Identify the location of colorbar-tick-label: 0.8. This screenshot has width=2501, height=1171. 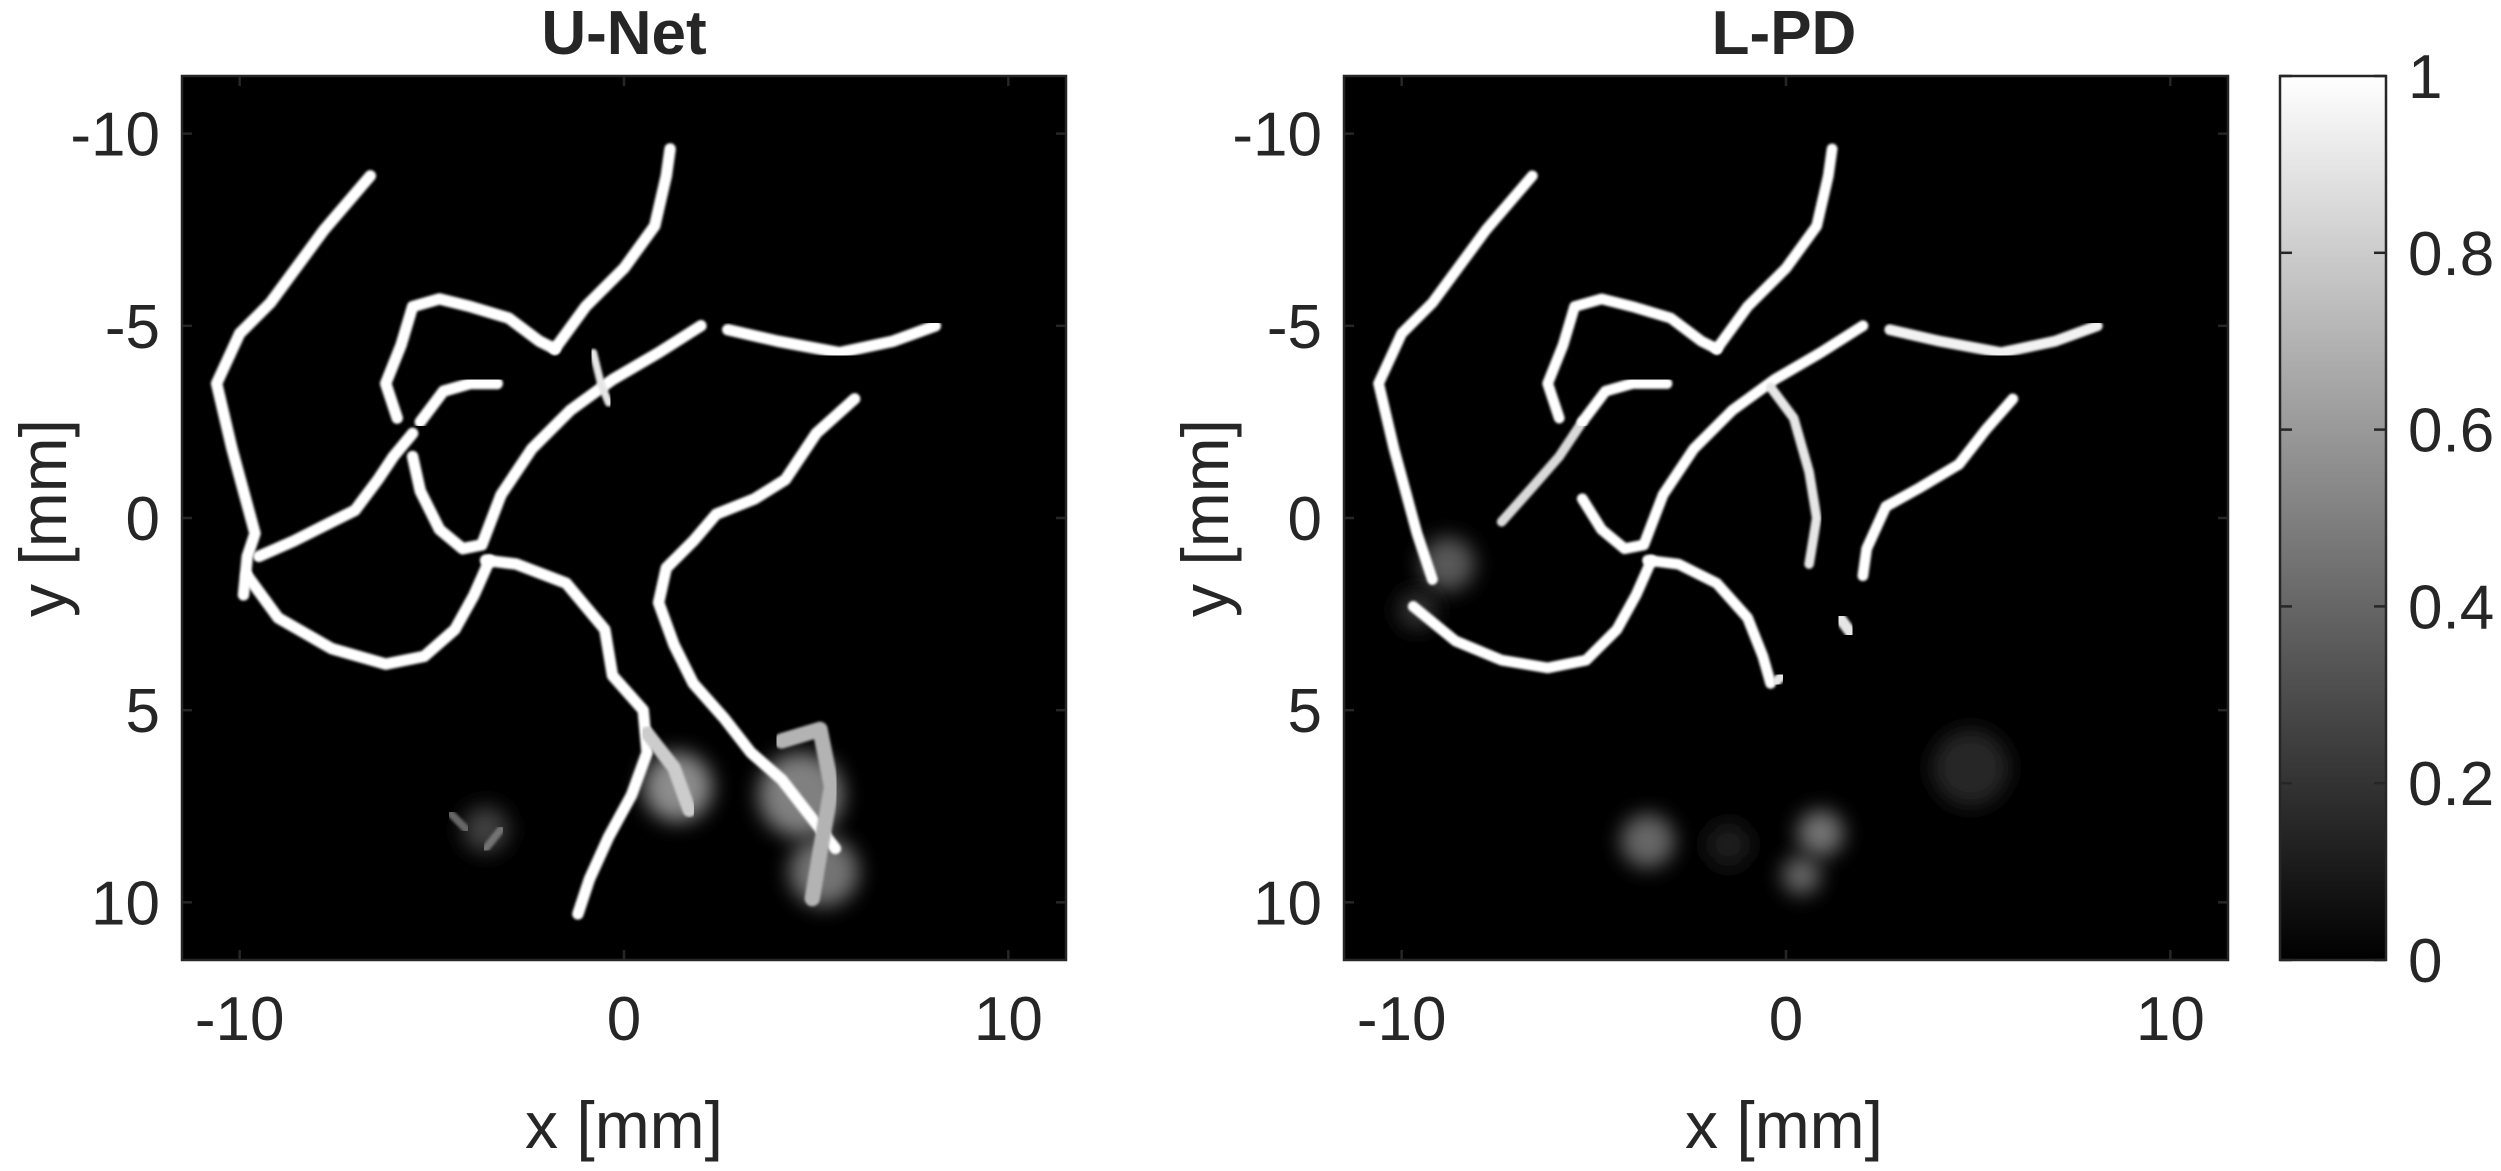
(2451, 254).